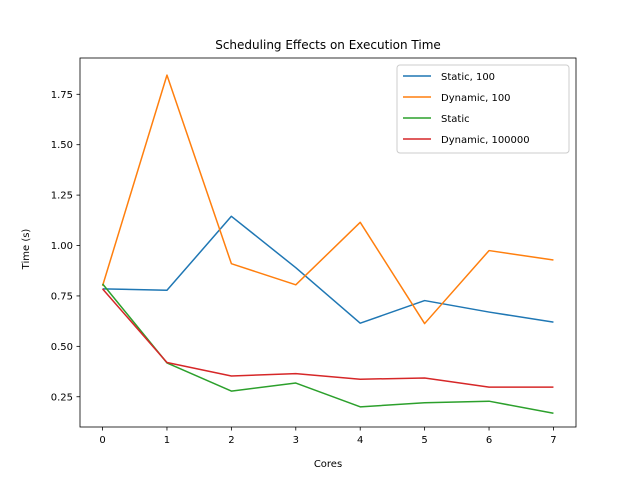 The width and height of the screenshot is (640, 480). I want to click on x-axis: 0 1 2 3 4 5 6 7, so click(328, 436).